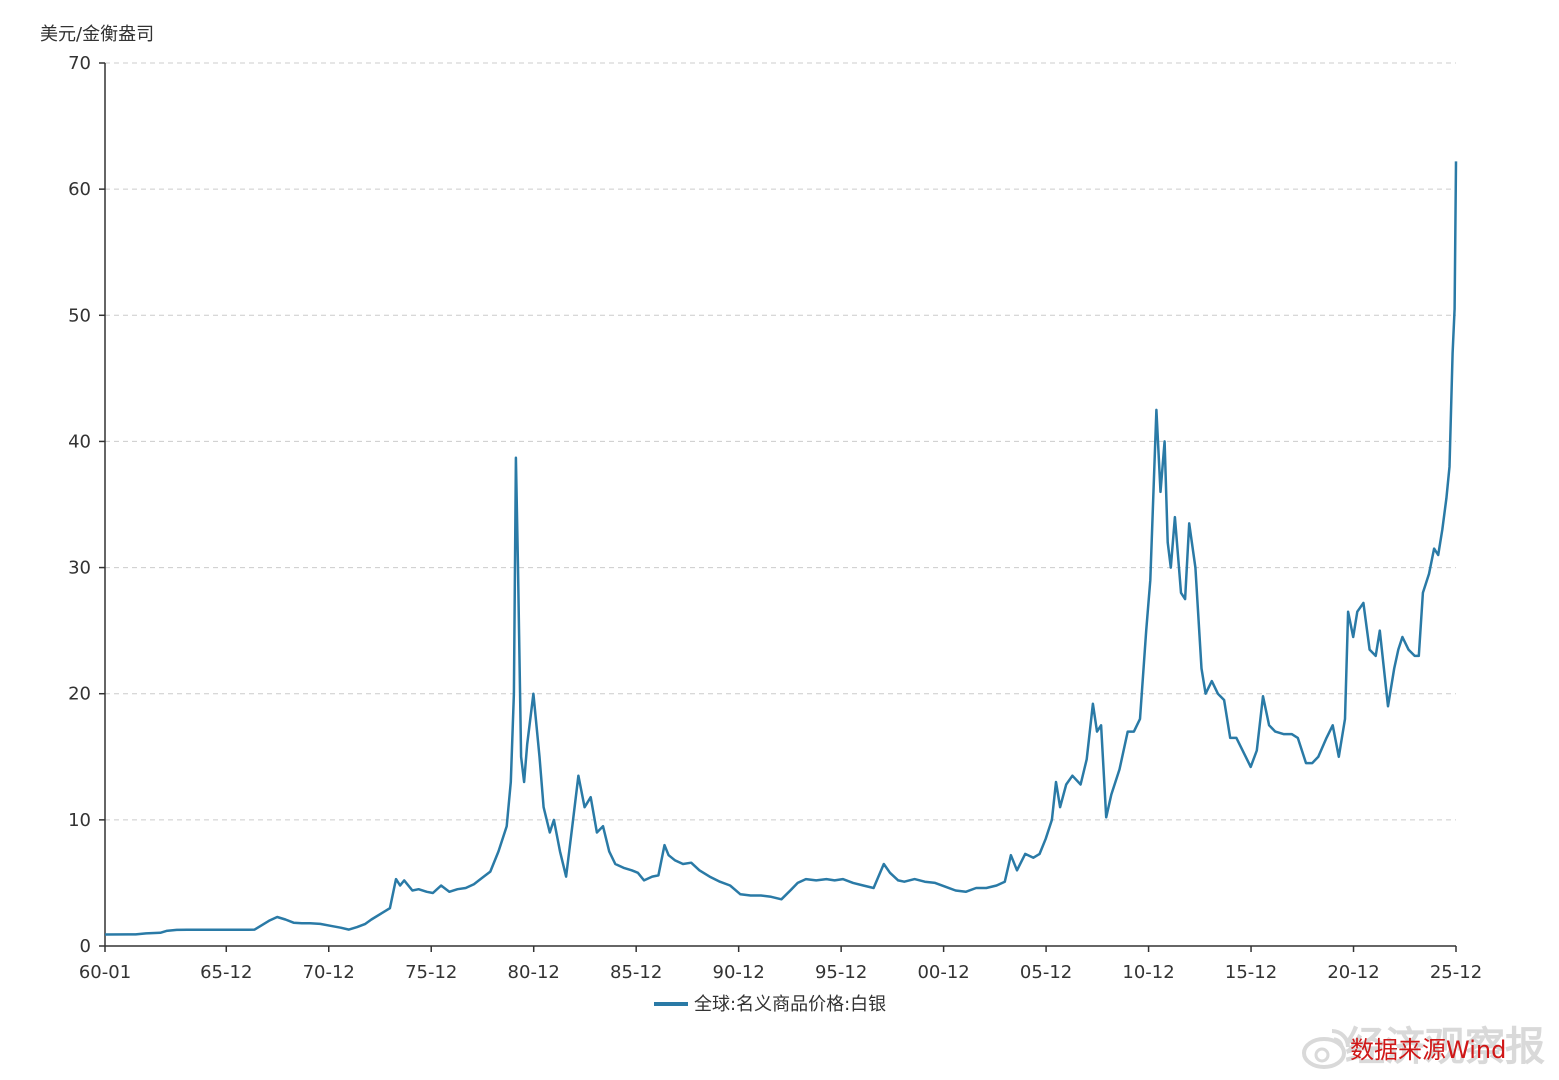  Describe the element at coordinates (97, 34) in the screenshot. I see `y-axis-unit-label: 美元/金衡盎司` at that location.